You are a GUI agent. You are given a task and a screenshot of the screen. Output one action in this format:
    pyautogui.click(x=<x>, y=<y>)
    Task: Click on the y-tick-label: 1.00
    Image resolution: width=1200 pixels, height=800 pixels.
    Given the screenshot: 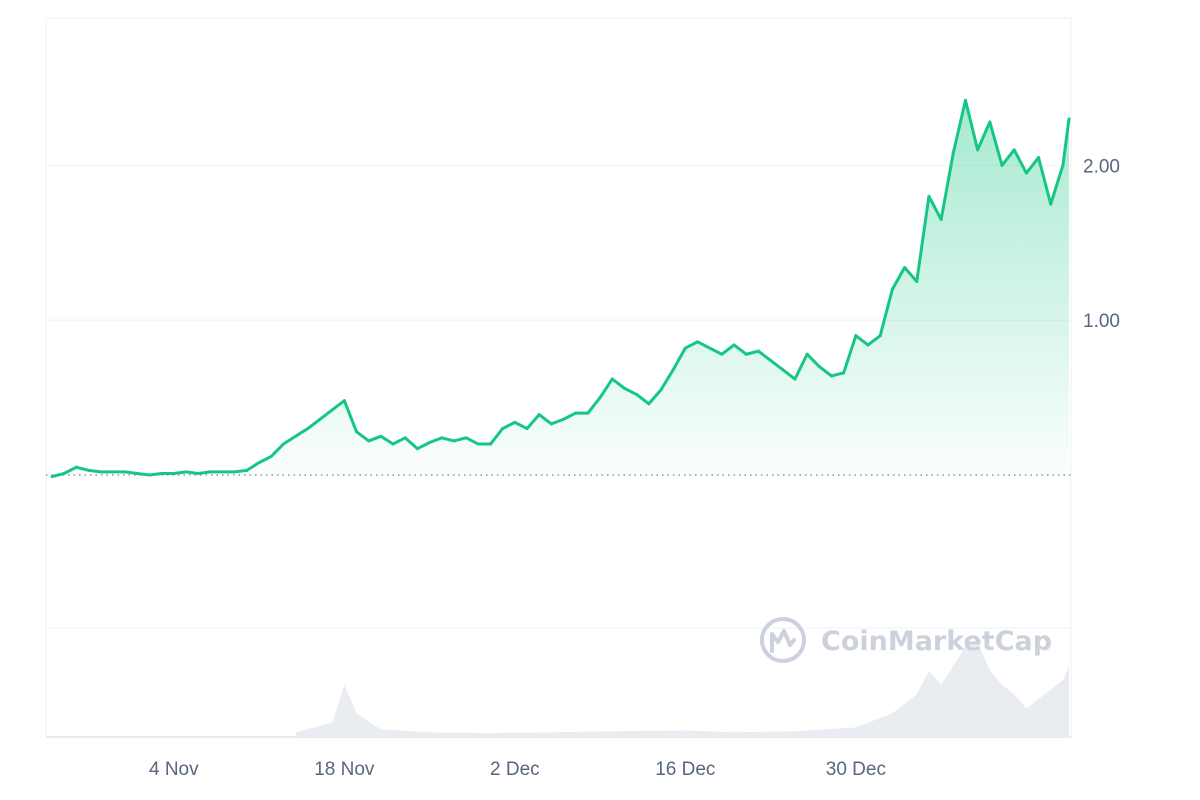 What is the action you would take?
    pyautogui.click(x=1101, y=321)
    